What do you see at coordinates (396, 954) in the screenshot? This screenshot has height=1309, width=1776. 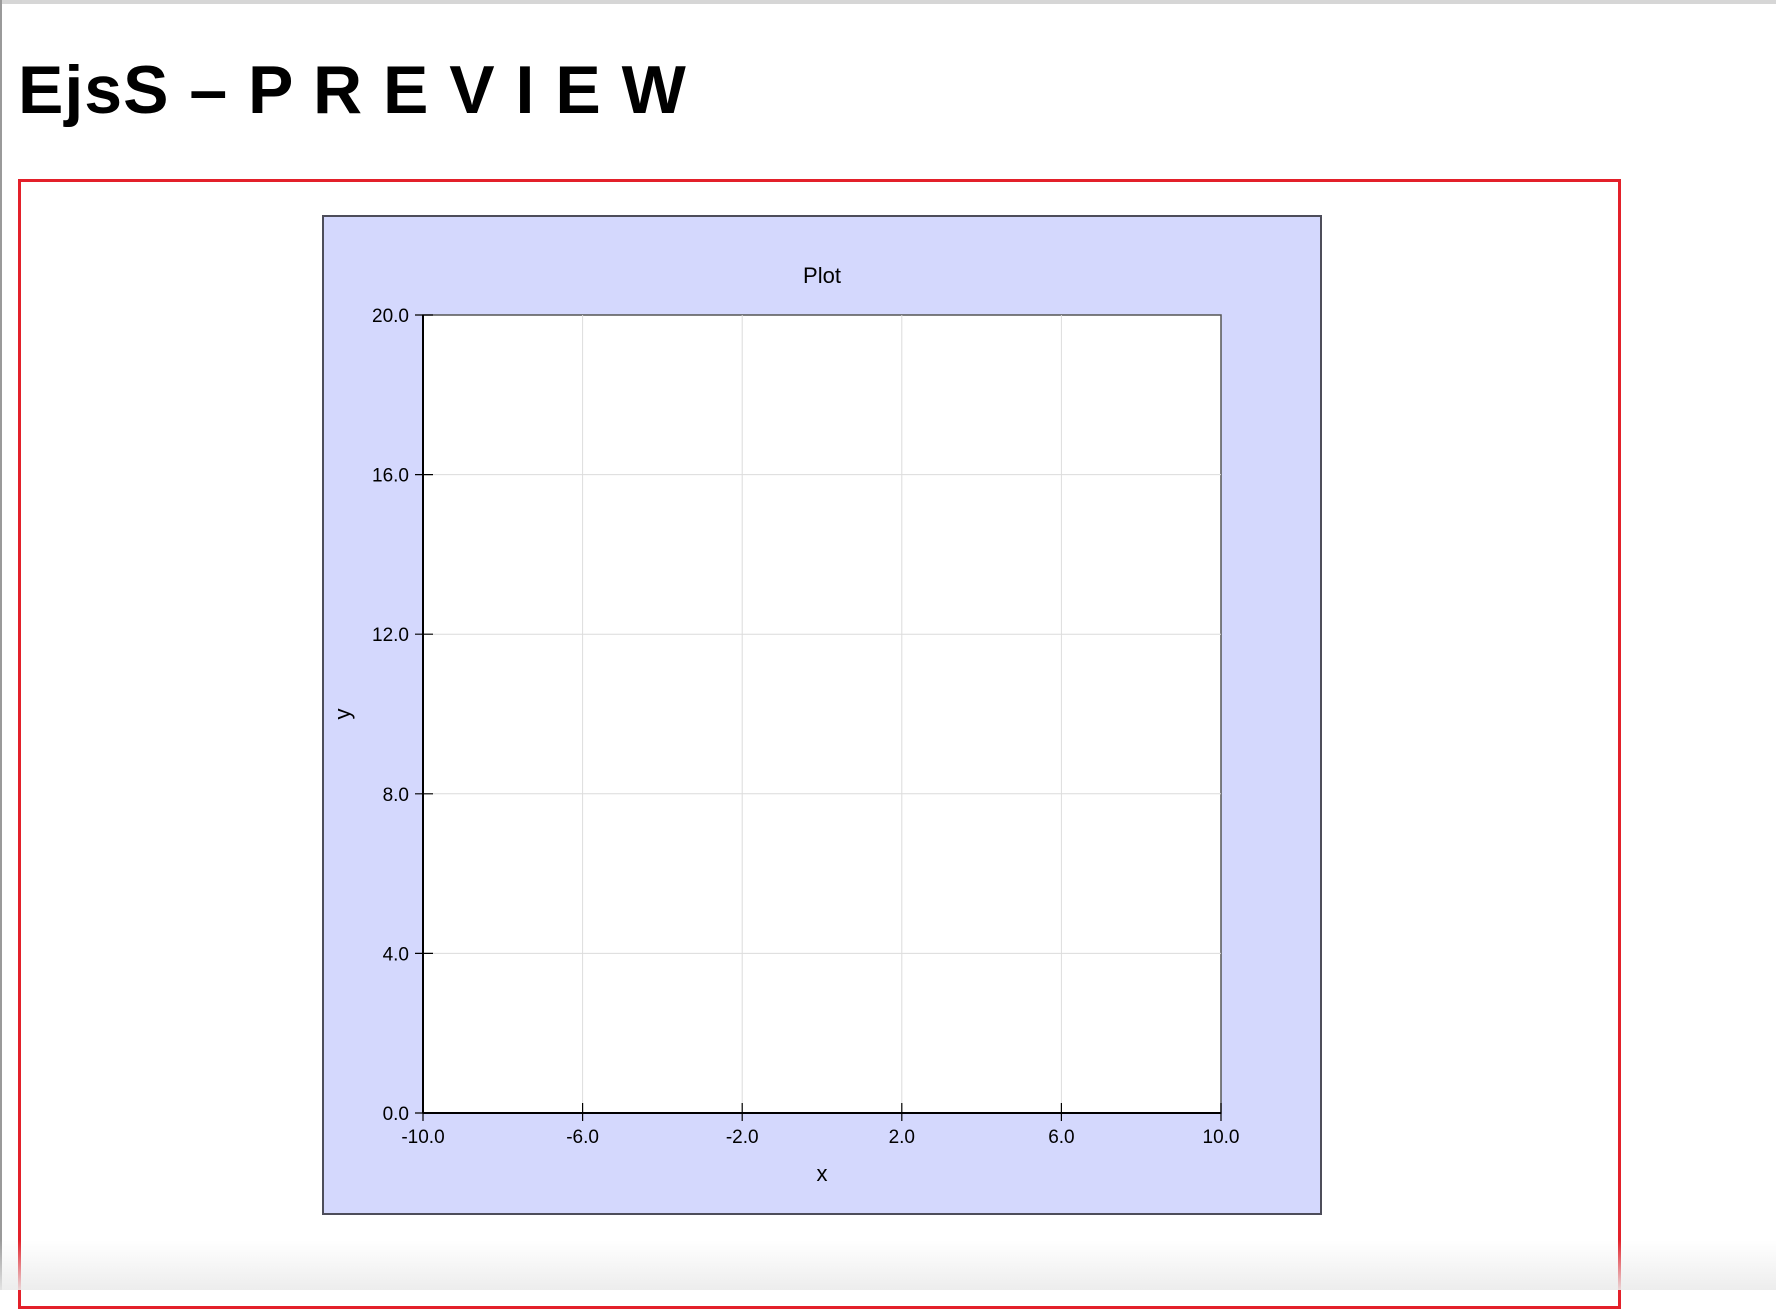 I see `y-tick-label: 4.0` at bounding box center [396, 954].